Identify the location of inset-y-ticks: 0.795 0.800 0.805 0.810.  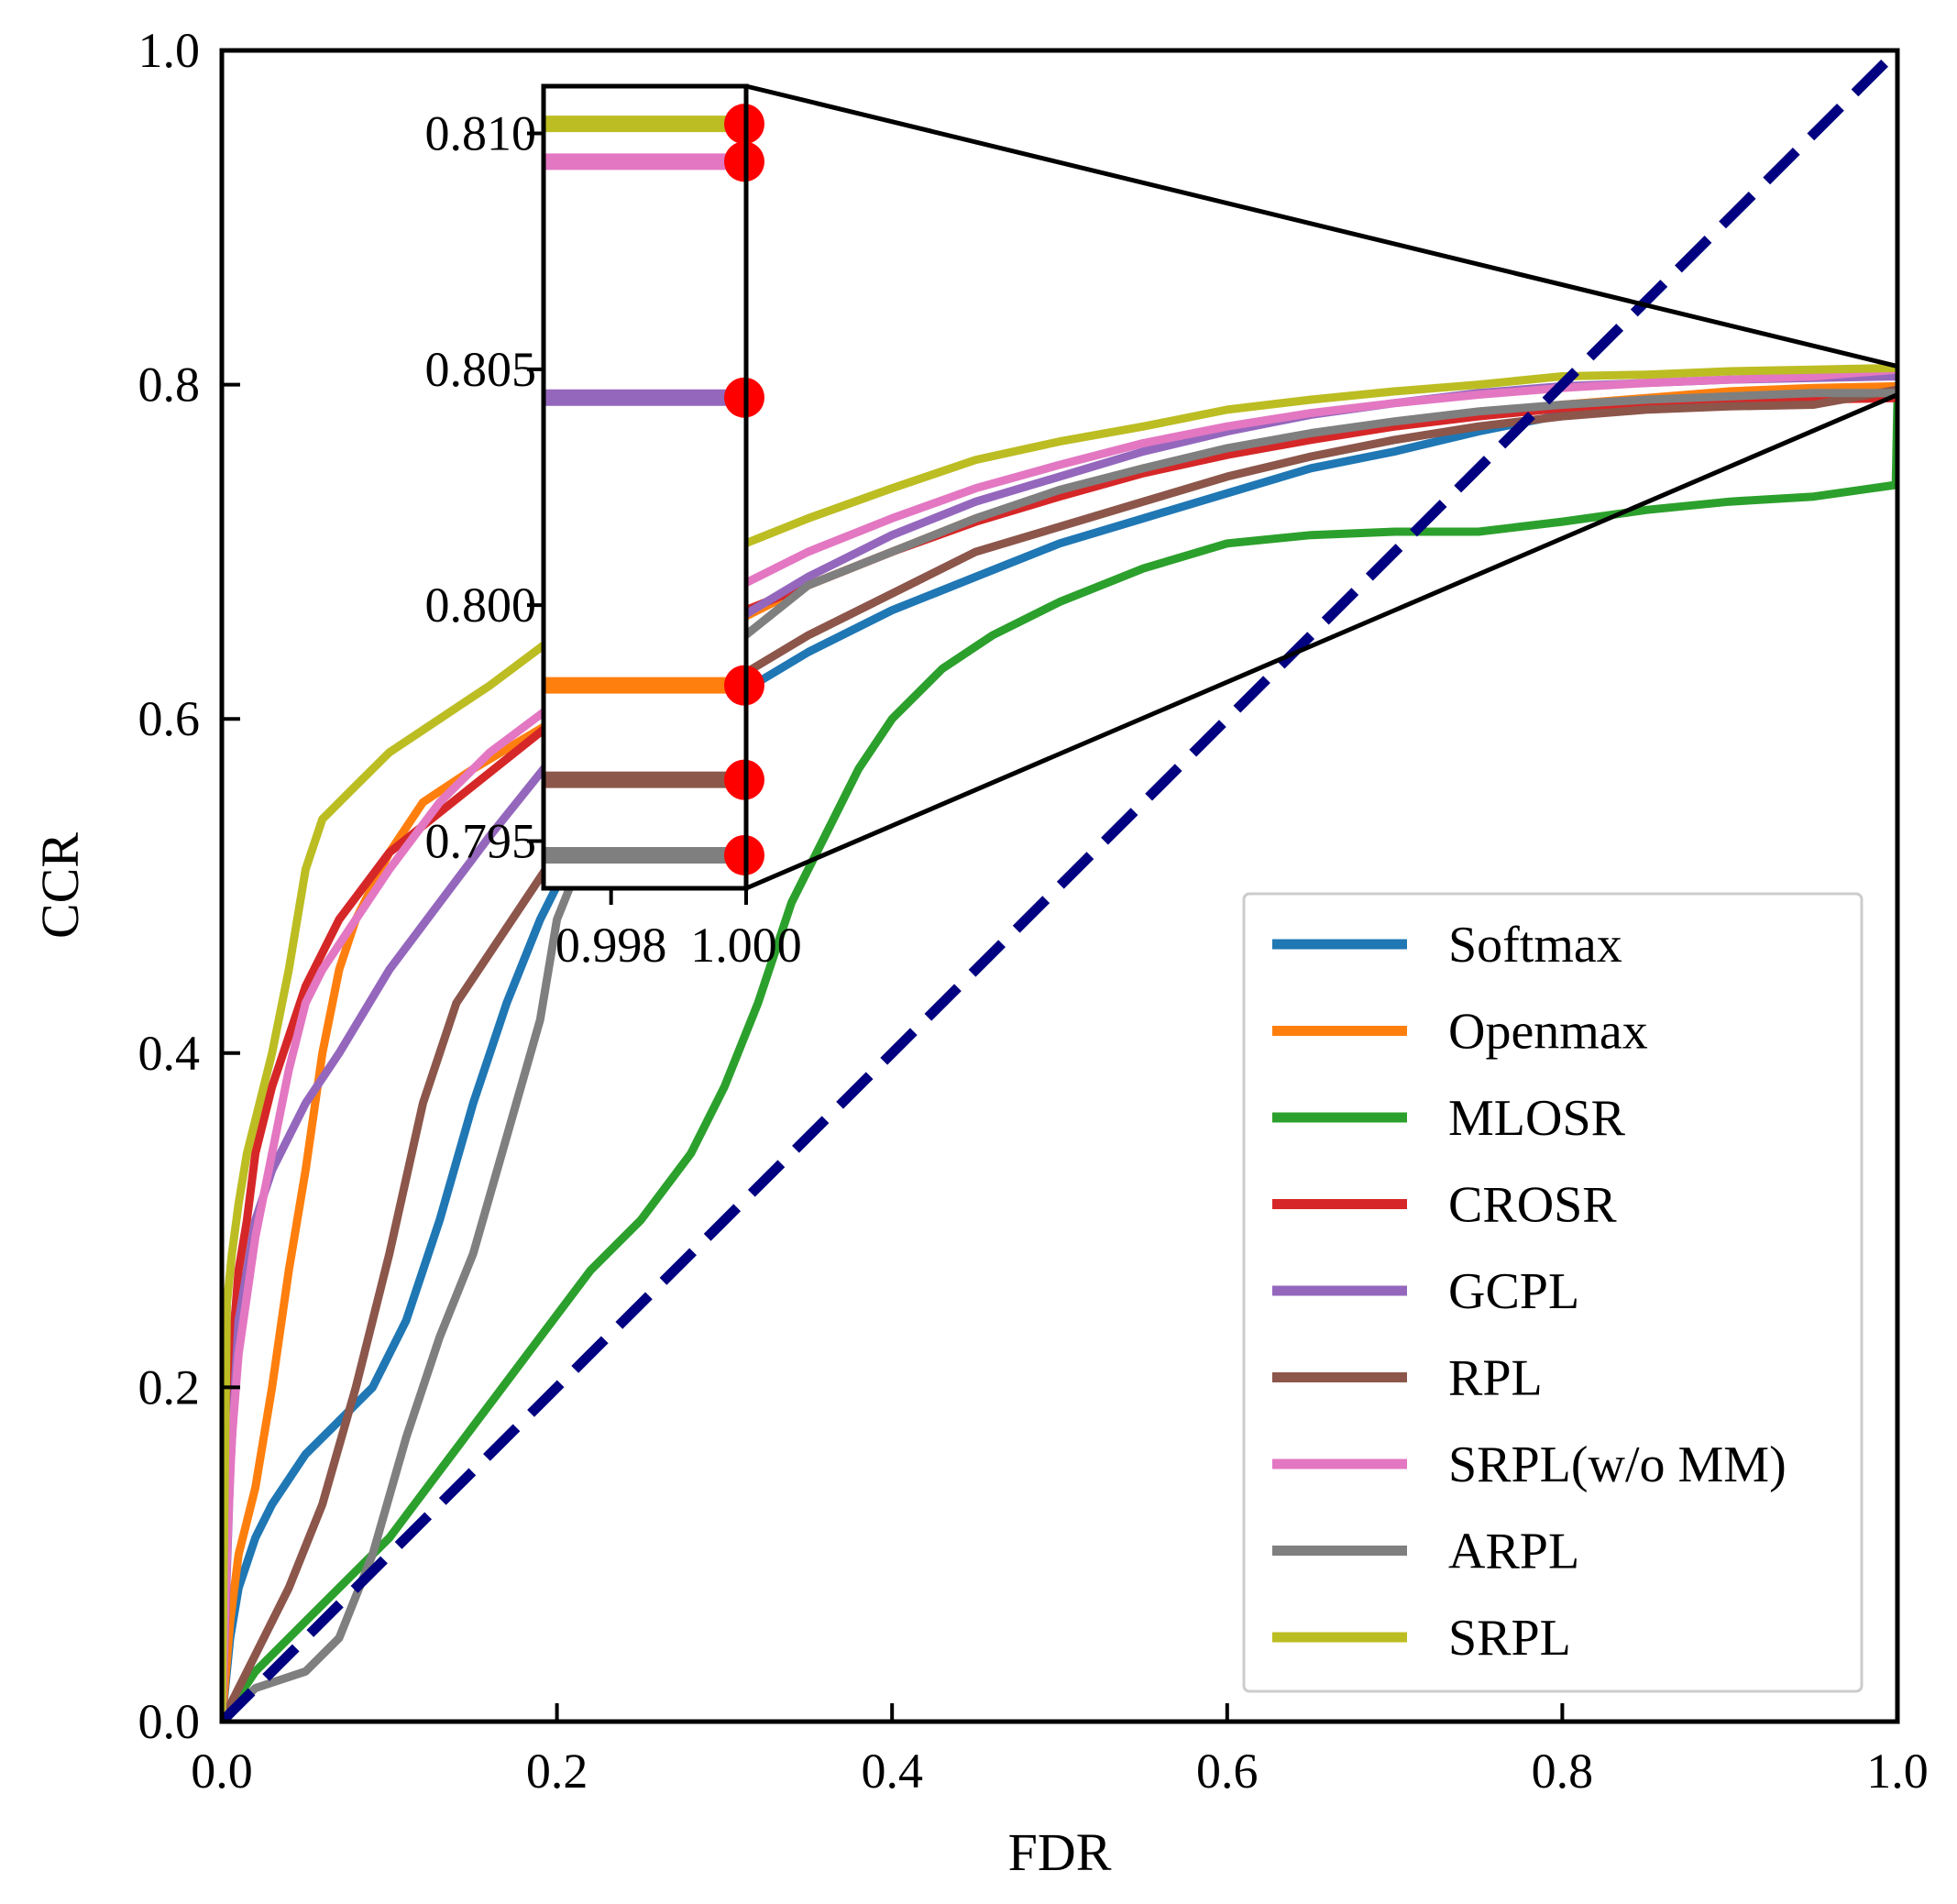
(484, 487).